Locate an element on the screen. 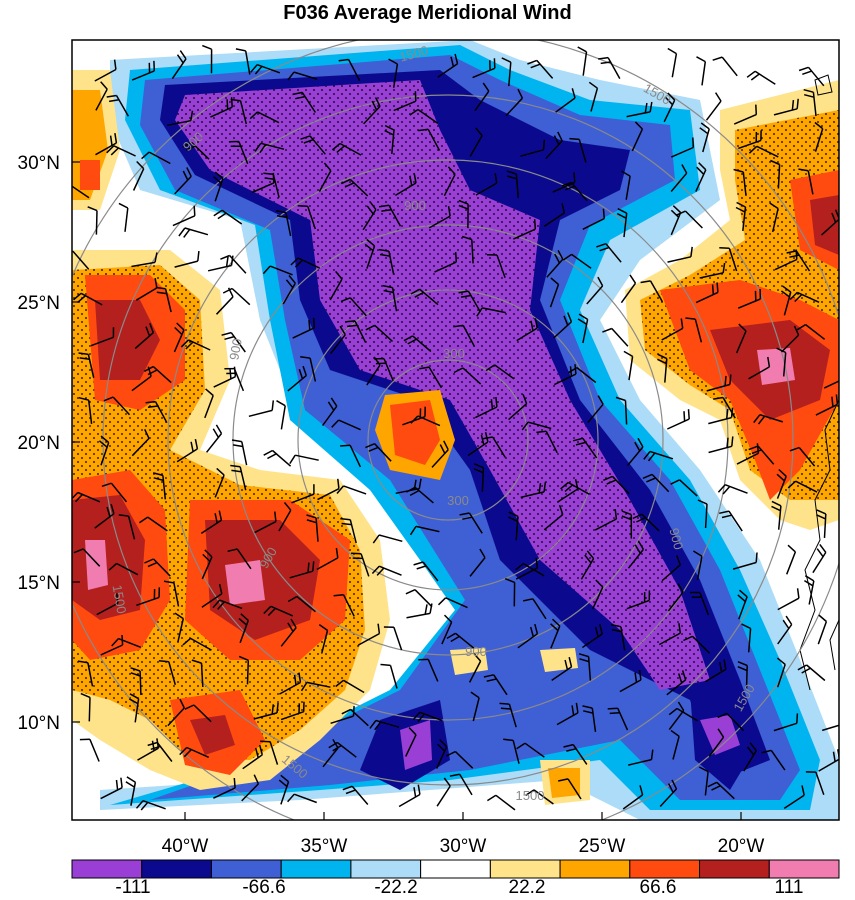 Image resolution: width=855 pixels, height=900 pixels. range-ring is located at coordinates (448, 440).